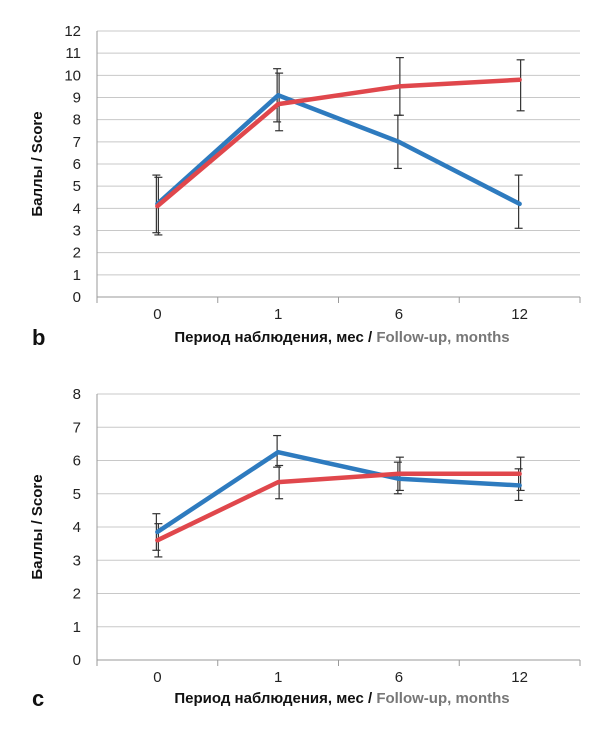  I want to click on y-tick-label: 9, so click(77, 98).